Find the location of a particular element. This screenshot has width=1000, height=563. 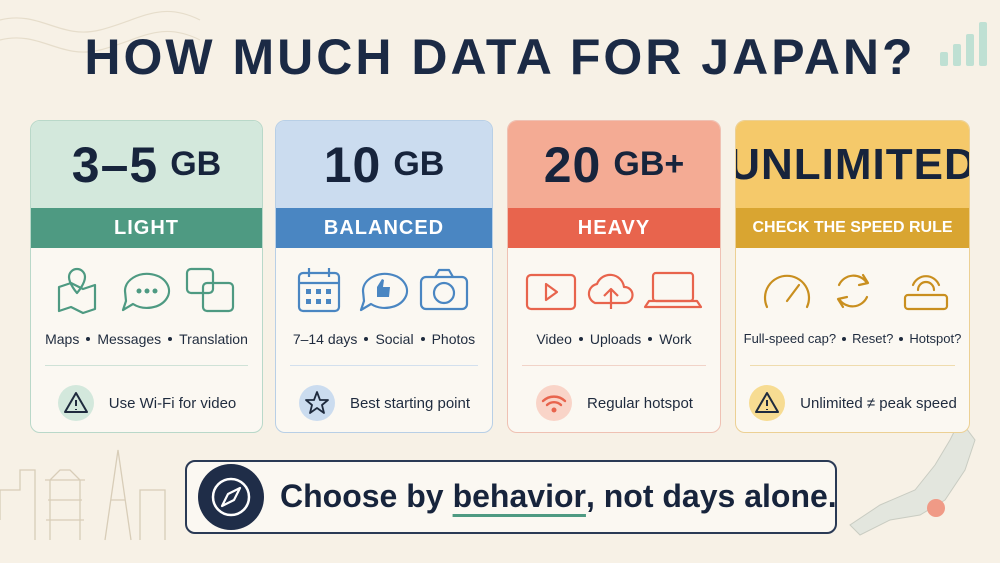

use-item: Work is located at coordinates (675, 339).